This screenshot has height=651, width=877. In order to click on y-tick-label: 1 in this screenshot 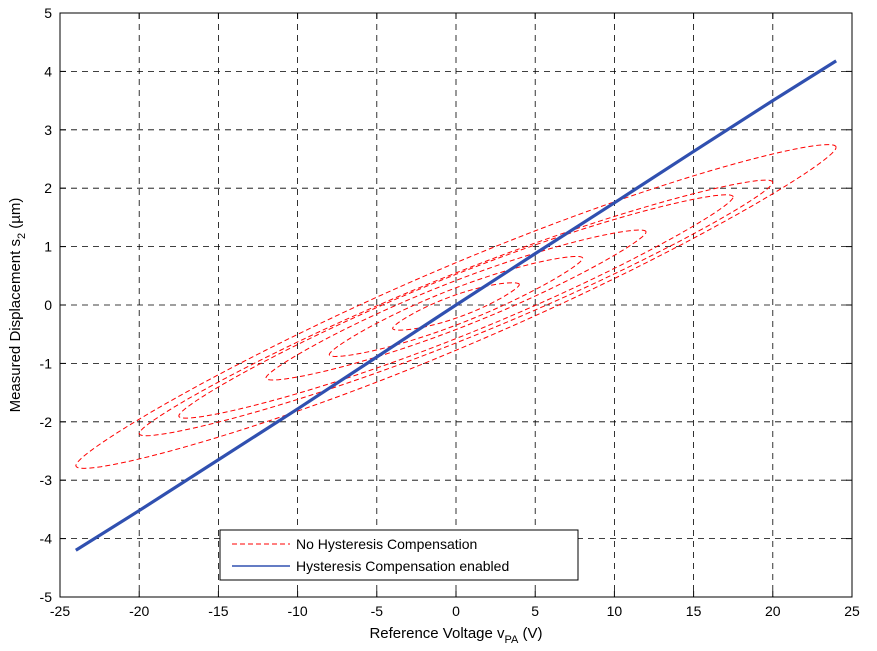, I will do `click(48, 247)`.